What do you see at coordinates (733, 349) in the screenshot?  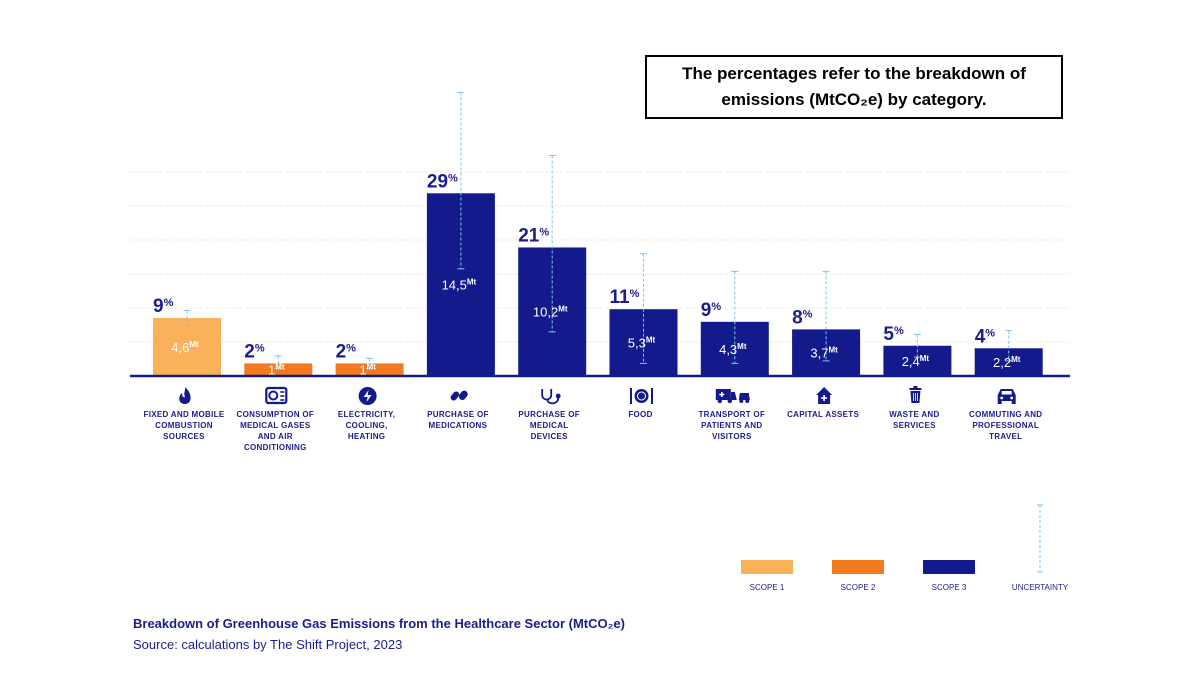 I see `value-label: 4,3Mt` at bounding box center [733, 349].